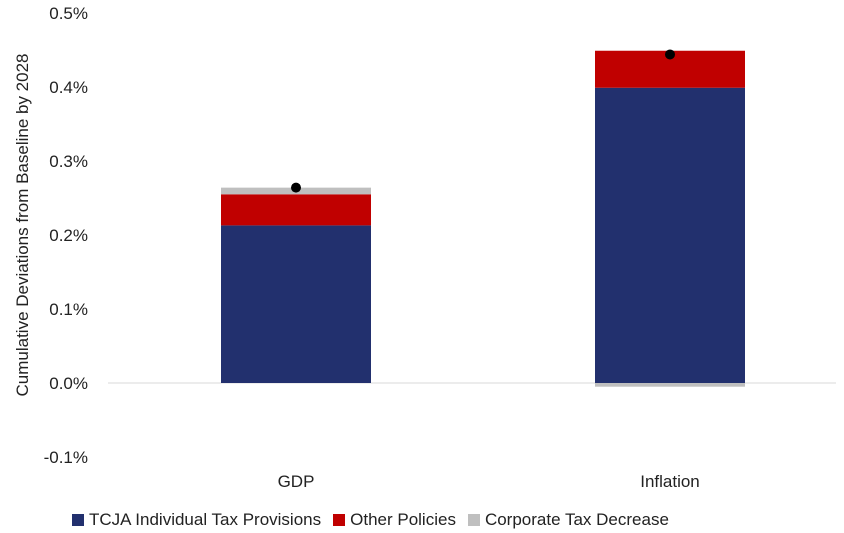  I want to click on total-markers, so click(483, 121).